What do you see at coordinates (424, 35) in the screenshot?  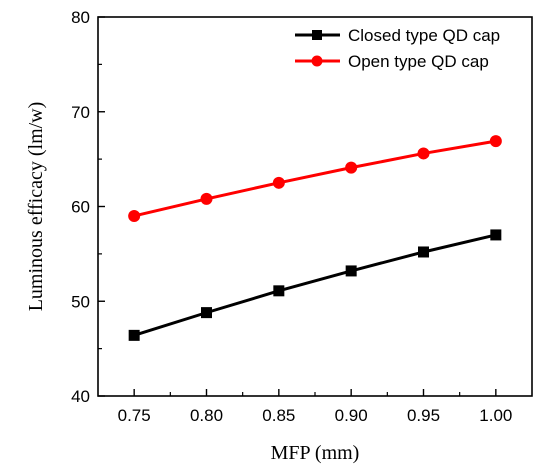 I see `legend-label: Closed type QD cap` at bounding box center [424, 35].